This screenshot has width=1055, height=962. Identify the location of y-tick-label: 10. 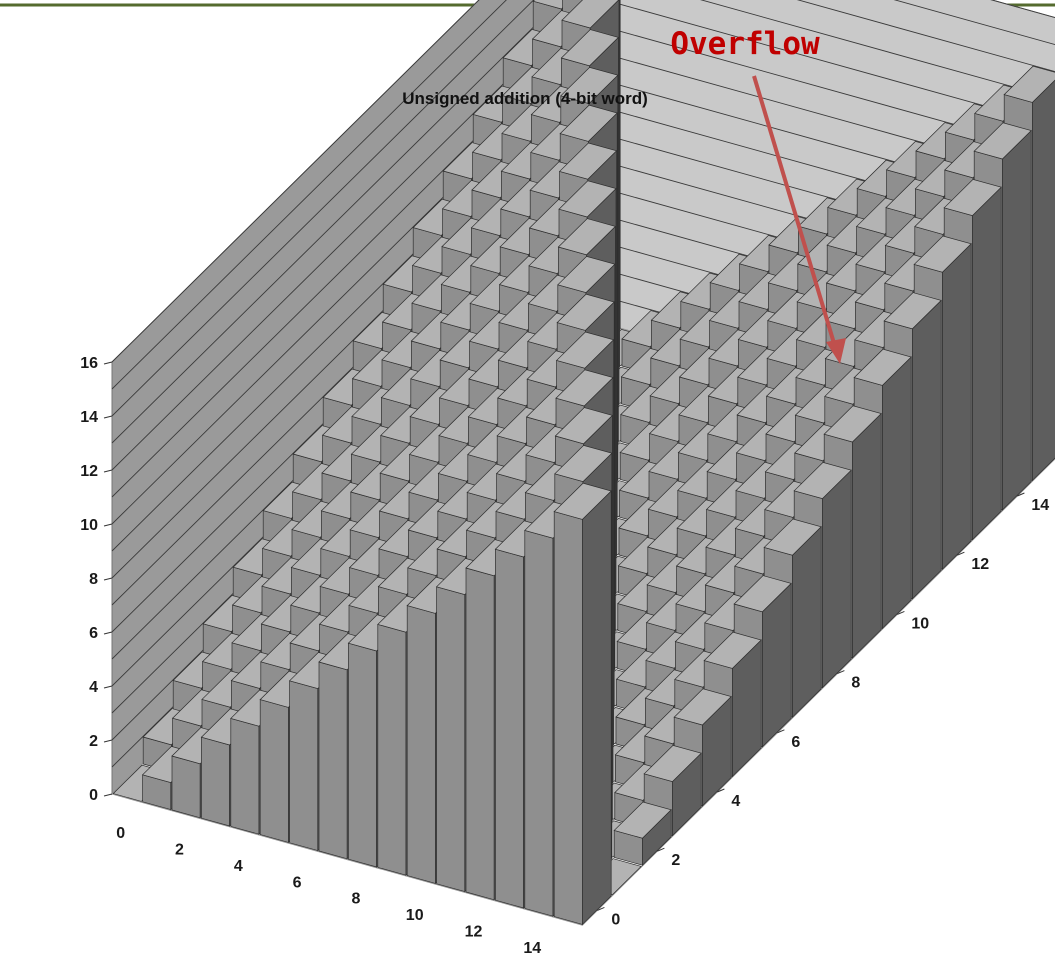
(920, 623).